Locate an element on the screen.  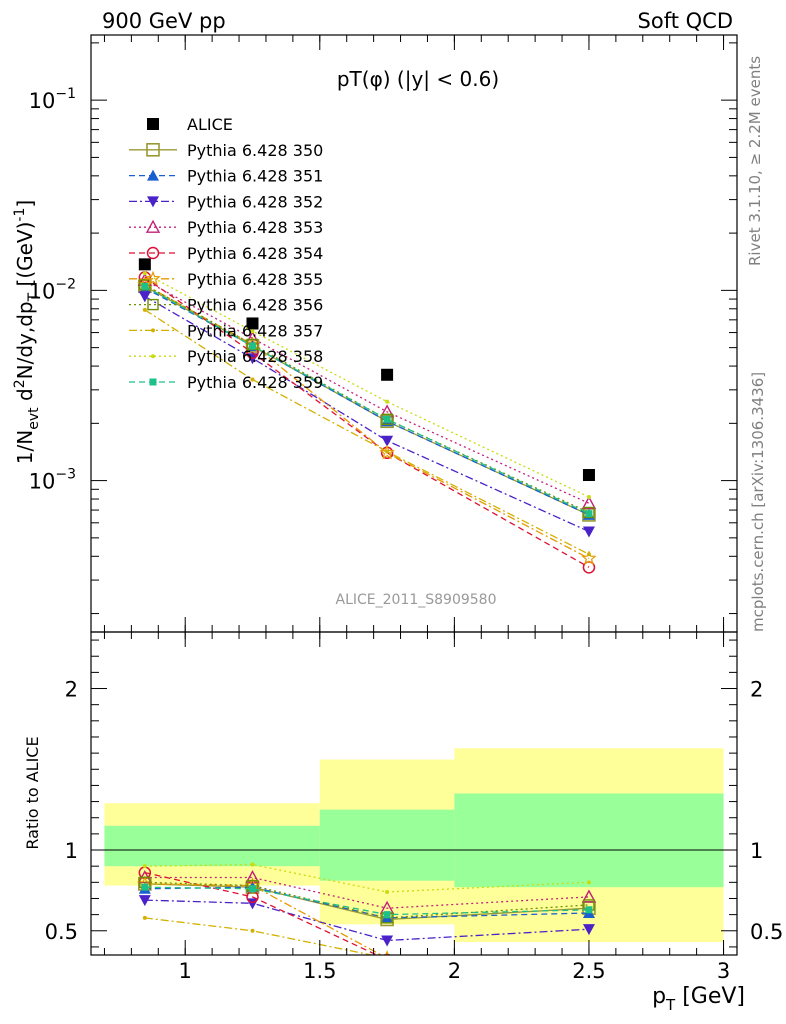
main-ylabel-text: 1/Nevt d2N/dy,dpT [(GeV)-1] is located at coordinates (27, 332).